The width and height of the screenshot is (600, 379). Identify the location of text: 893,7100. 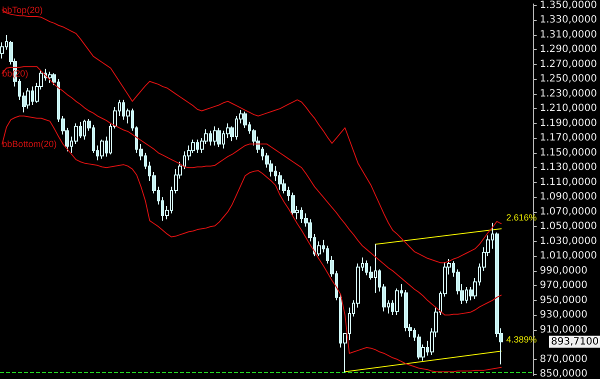
(575, 342).